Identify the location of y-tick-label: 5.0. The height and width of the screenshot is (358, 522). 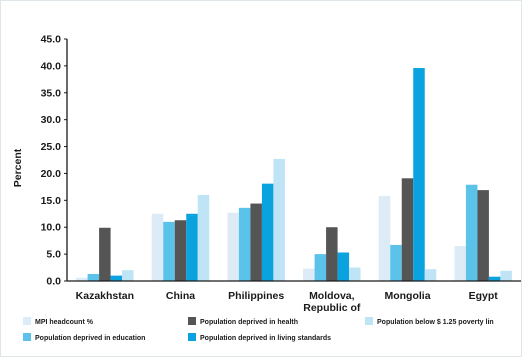
(53, 255).